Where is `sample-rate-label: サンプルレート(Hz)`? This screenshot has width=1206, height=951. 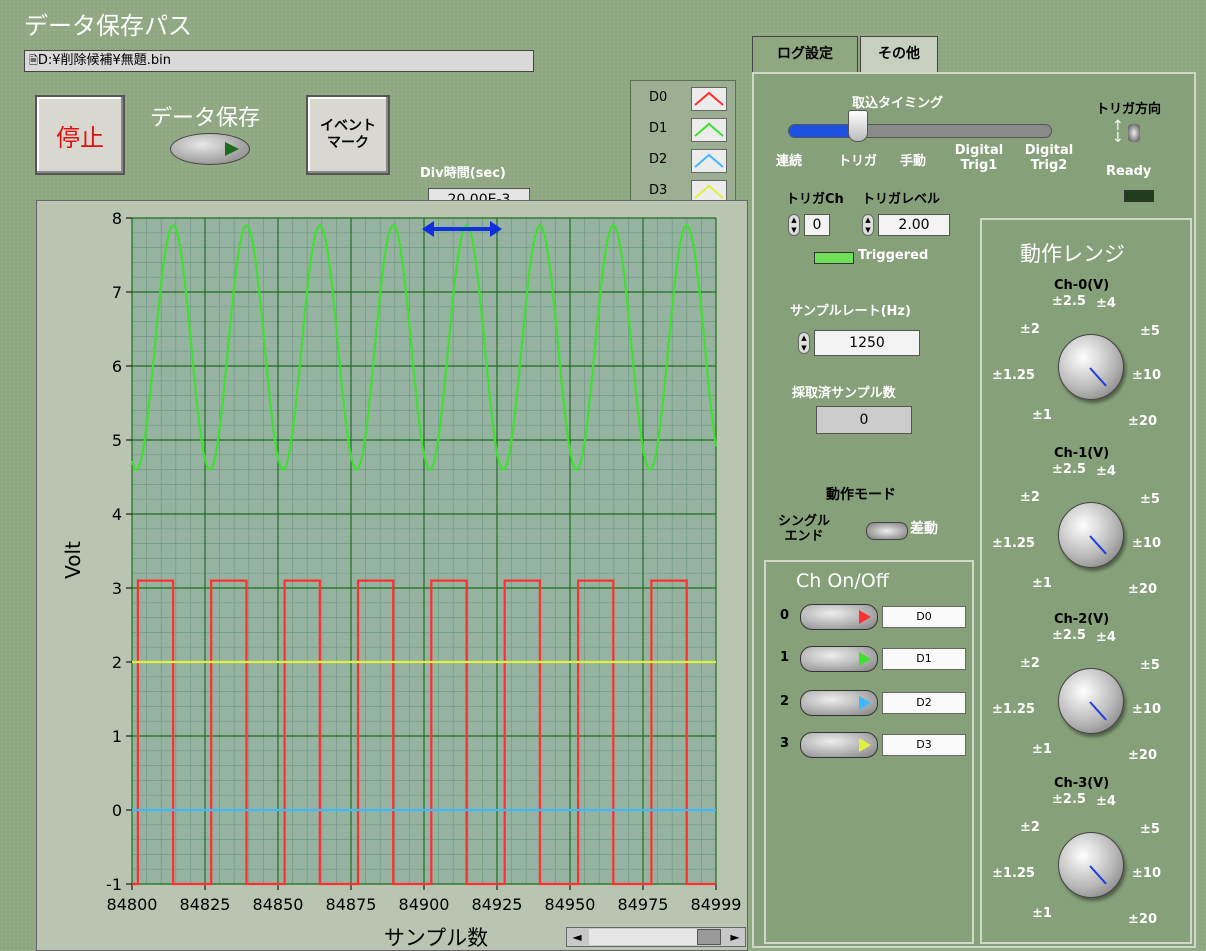 sample-rate-label: サンプルレート(Hz) is located at coordinates (850, 311).